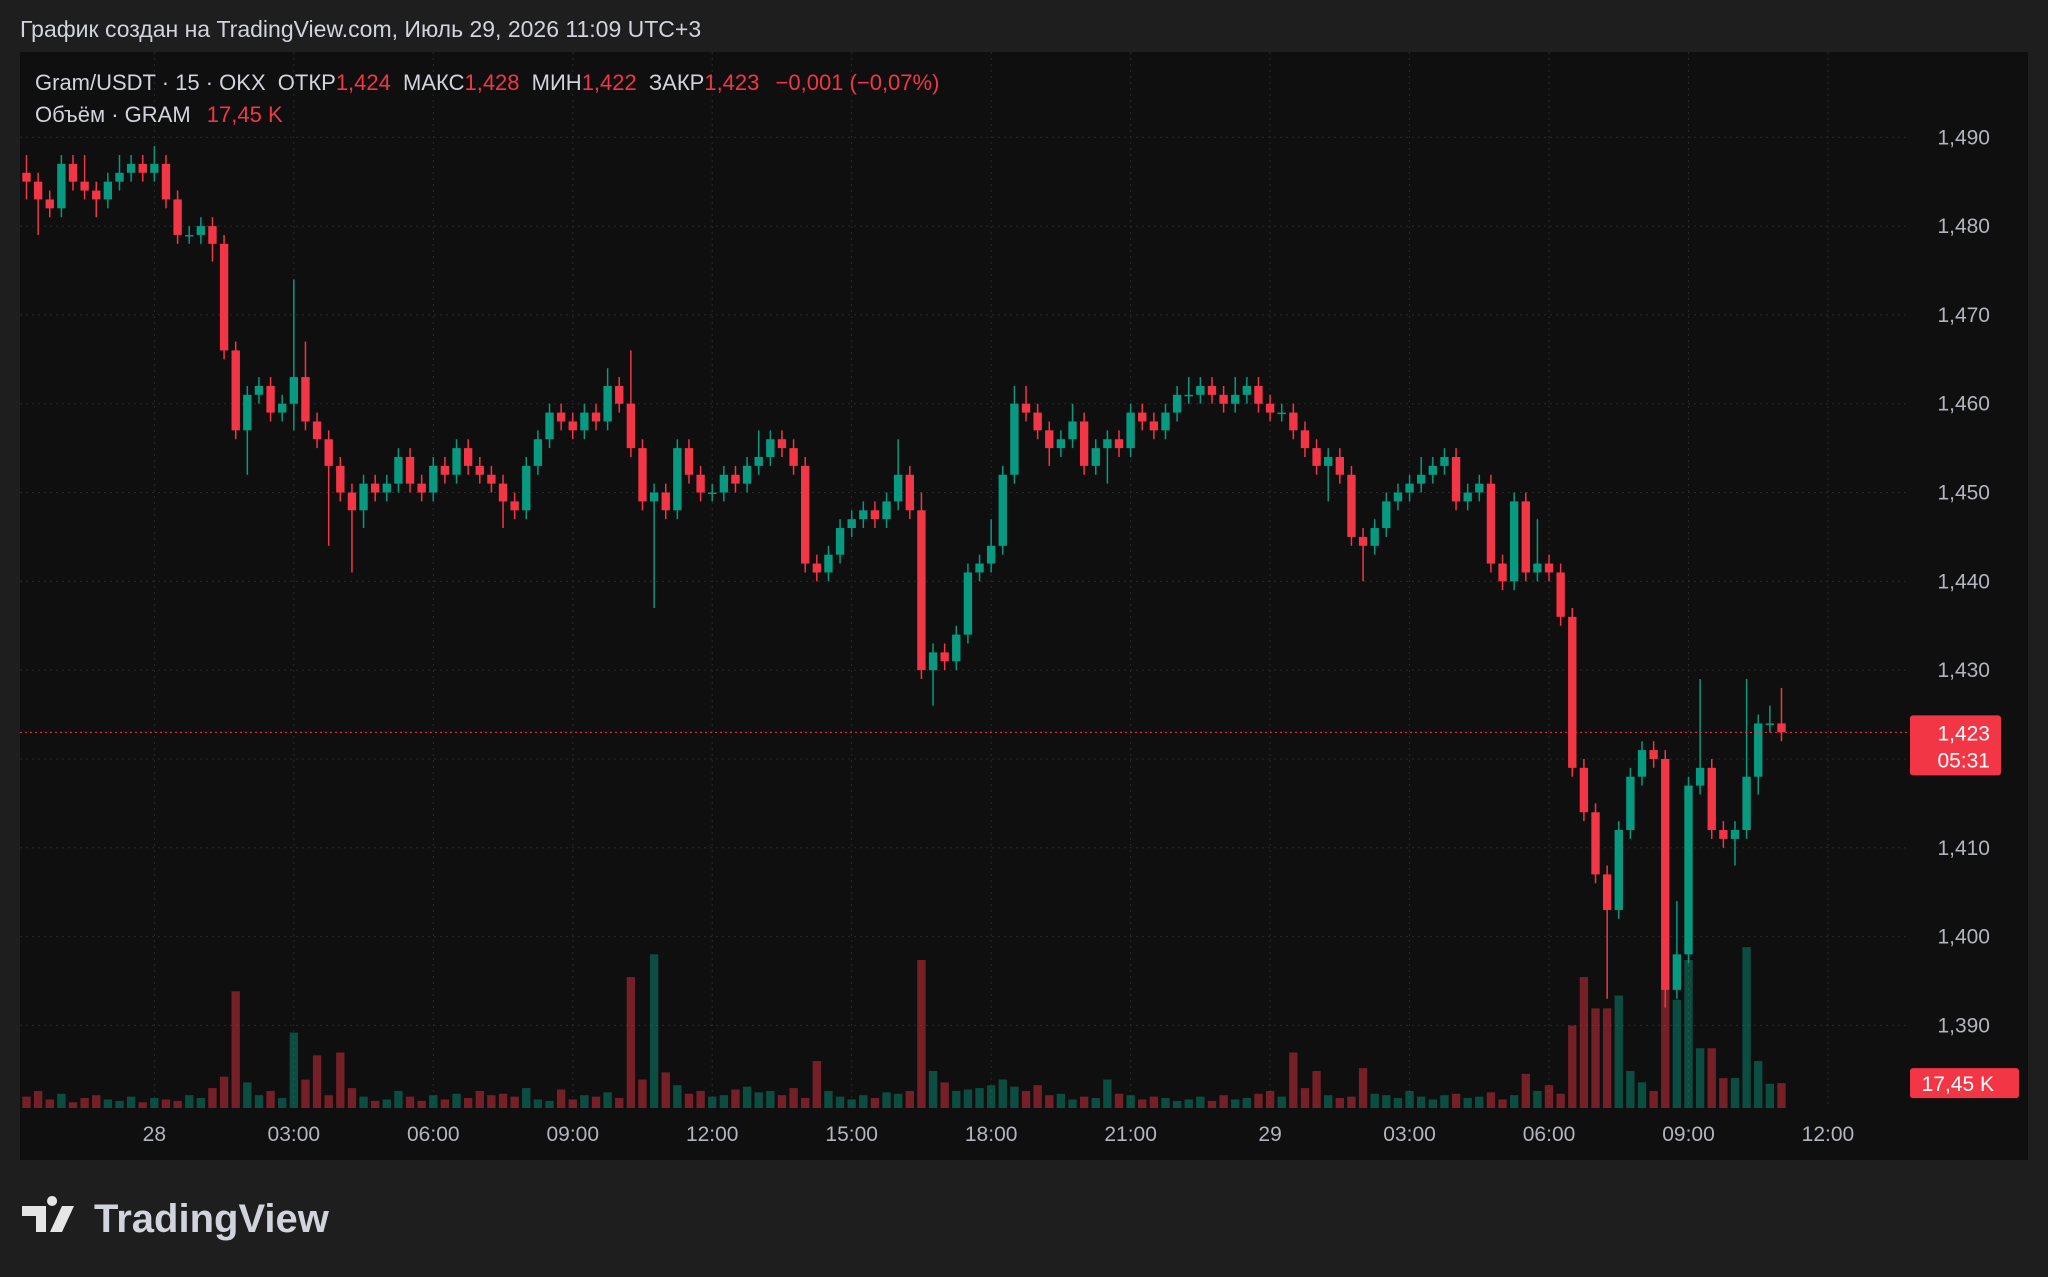  Describe the element at coordinates (557, 82) in the screenshot. I see `low-label: МИН` at that location.